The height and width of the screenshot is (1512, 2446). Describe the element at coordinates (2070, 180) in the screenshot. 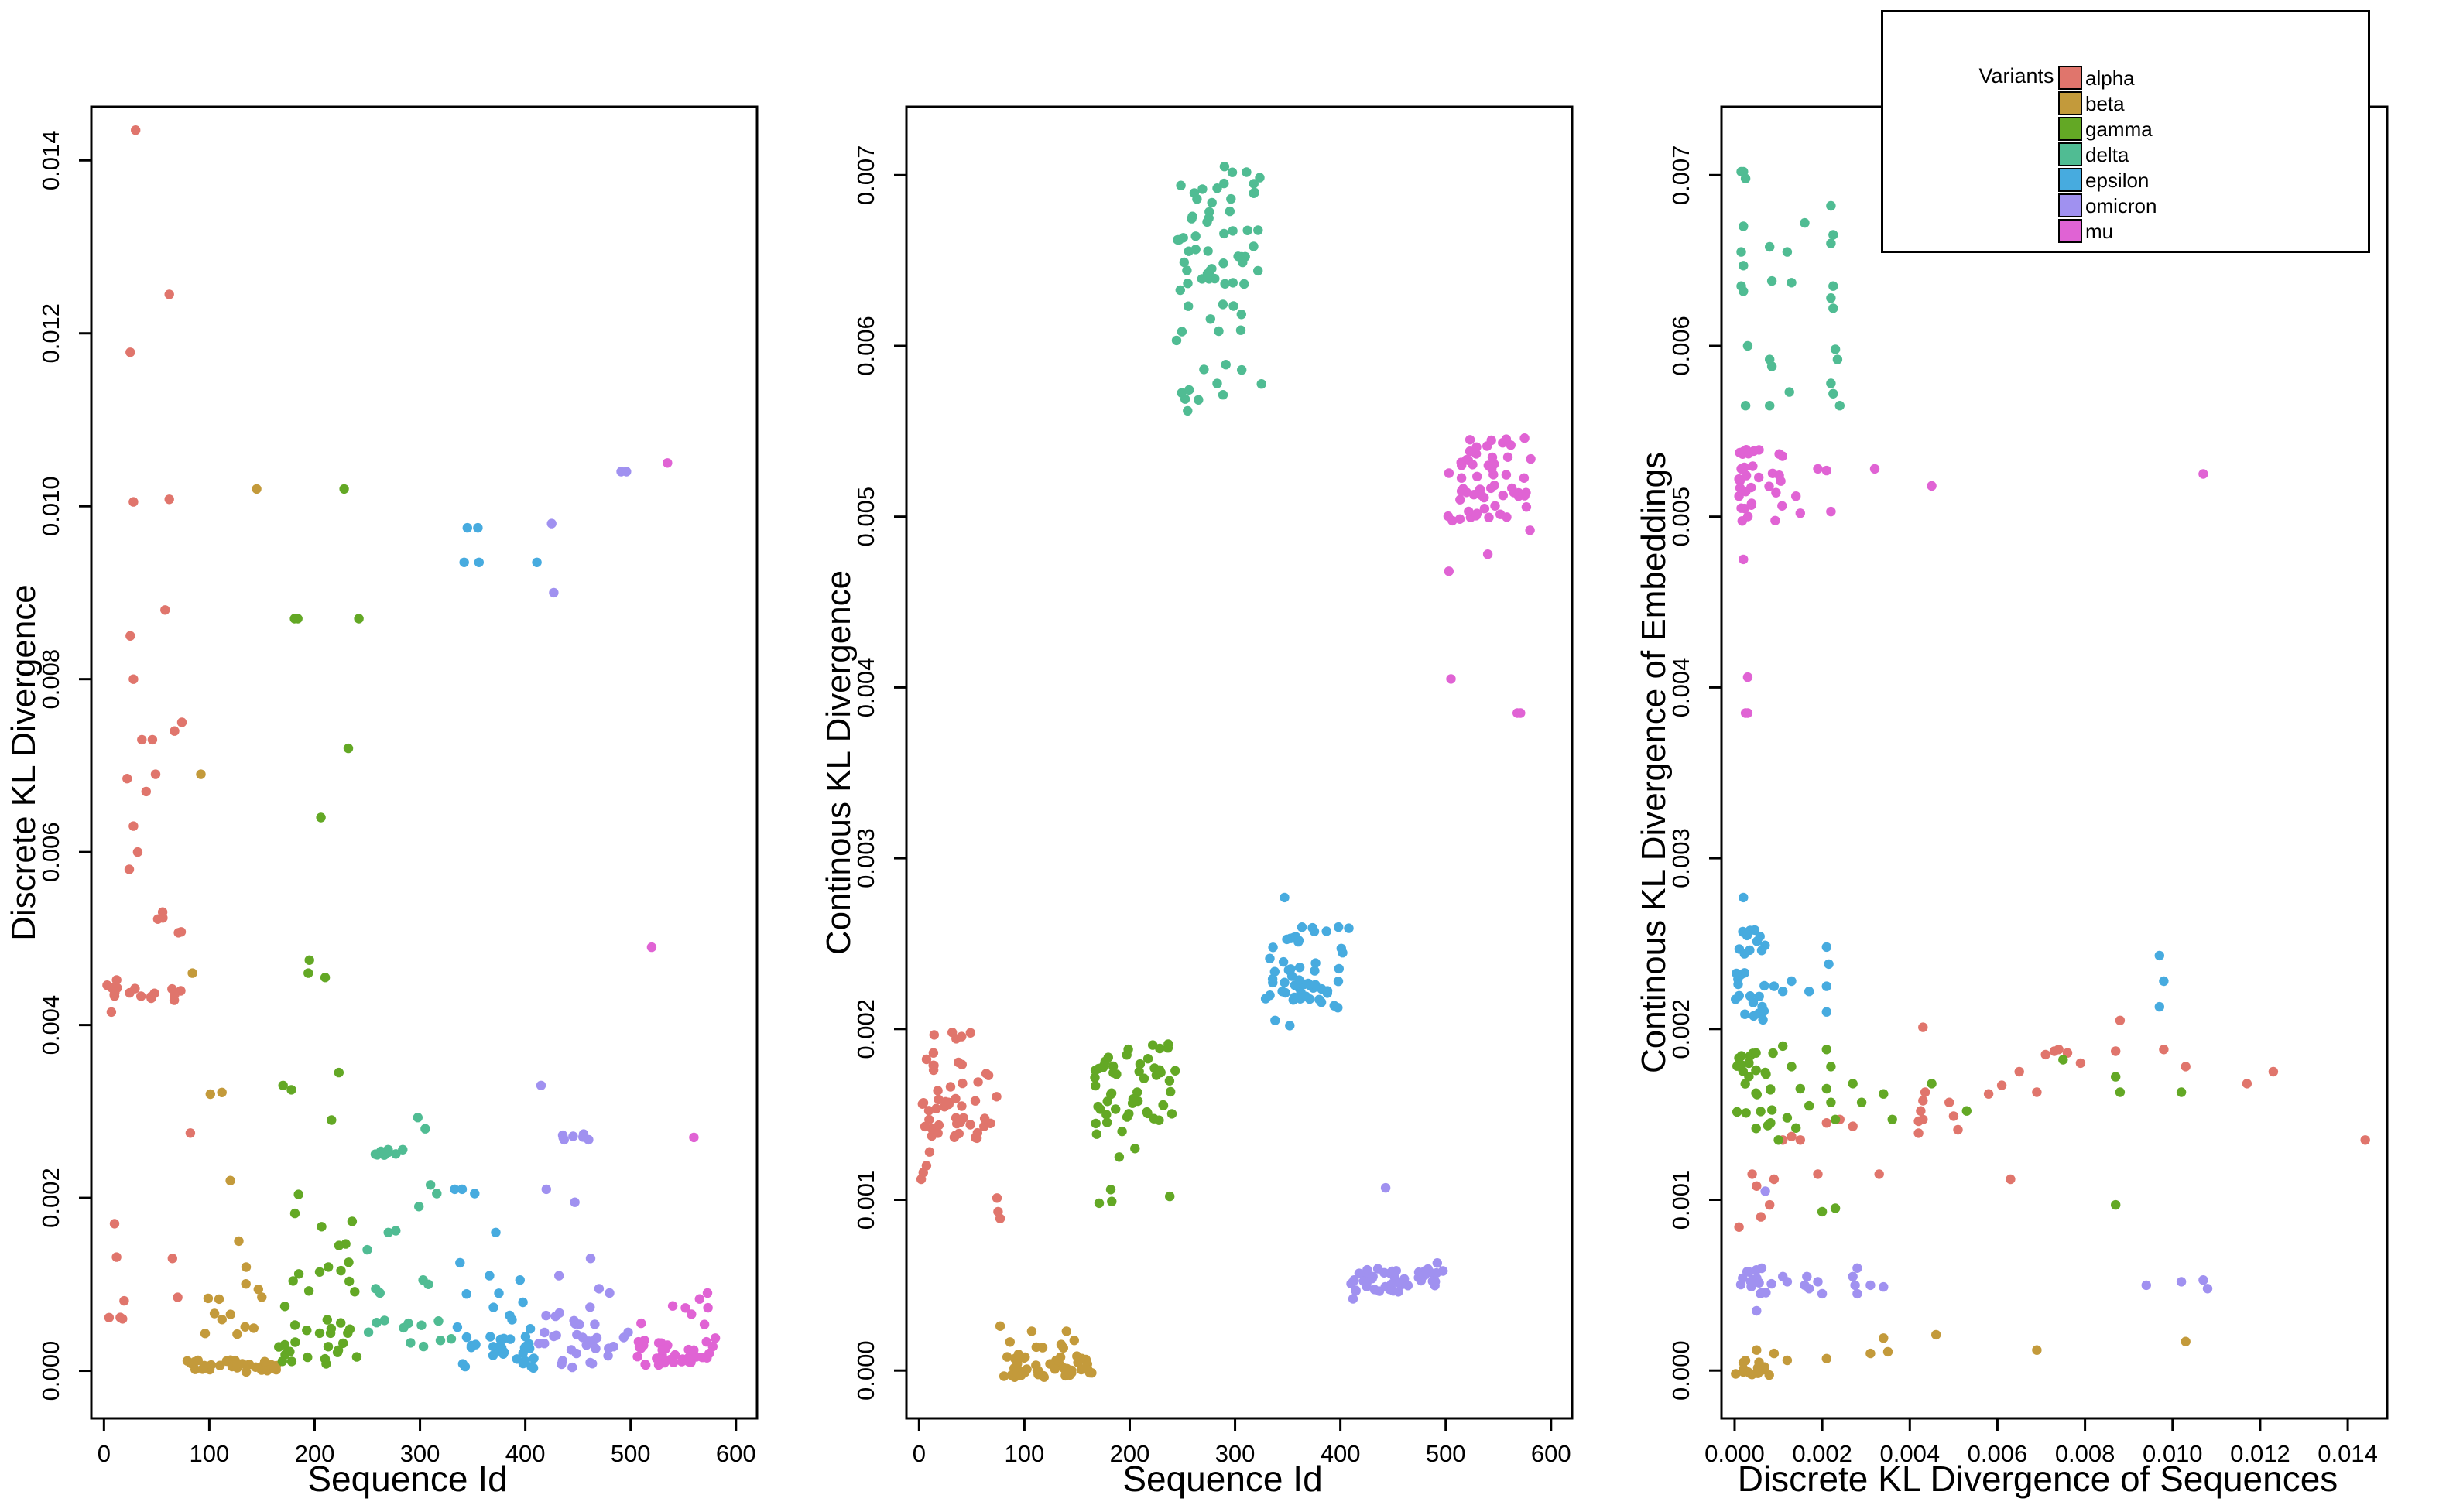

I see `legend-swatch-epsilon` at that location.